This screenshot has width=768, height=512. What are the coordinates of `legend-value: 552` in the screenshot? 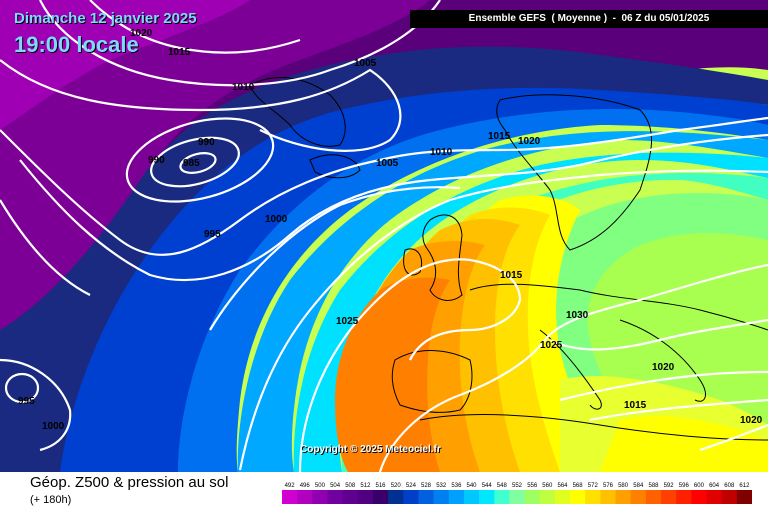 It's located at (517, 486).